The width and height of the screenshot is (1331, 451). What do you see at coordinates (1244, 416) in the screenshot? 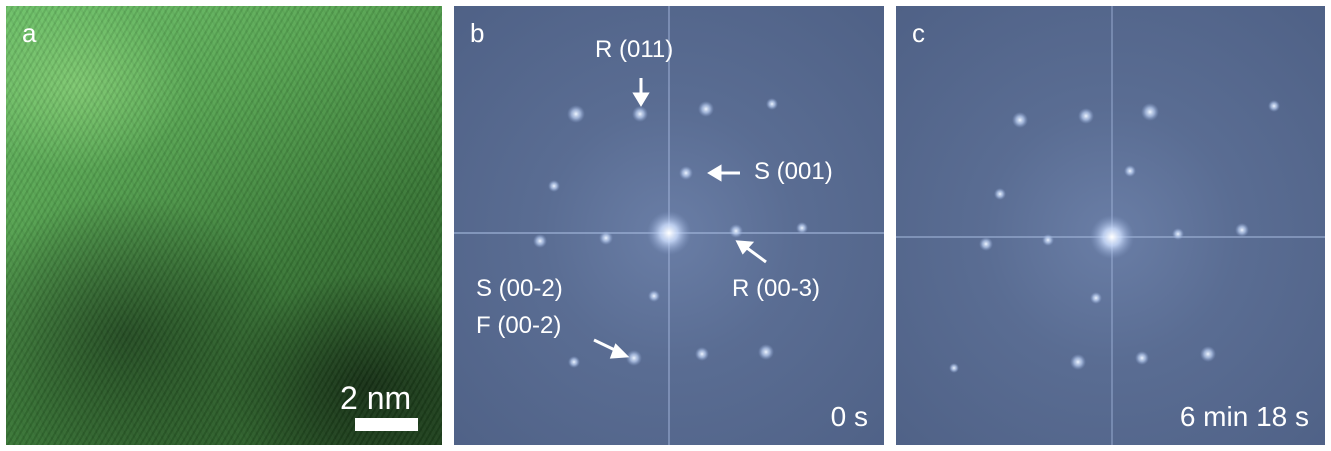
I see `timestamp-c: 6 min 18 s` at bounding box center [1244, 416].